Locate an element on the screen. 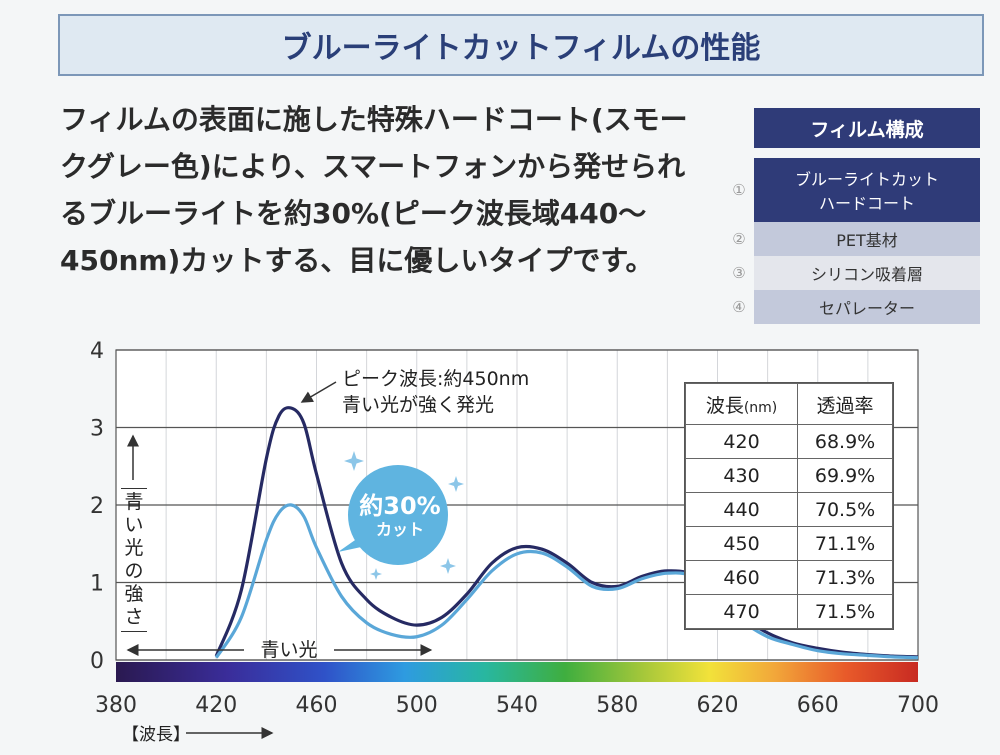 The height and width of the screenshot is (755, 1000). table-row: 470 71.5% is located at coordinates (788, 611).